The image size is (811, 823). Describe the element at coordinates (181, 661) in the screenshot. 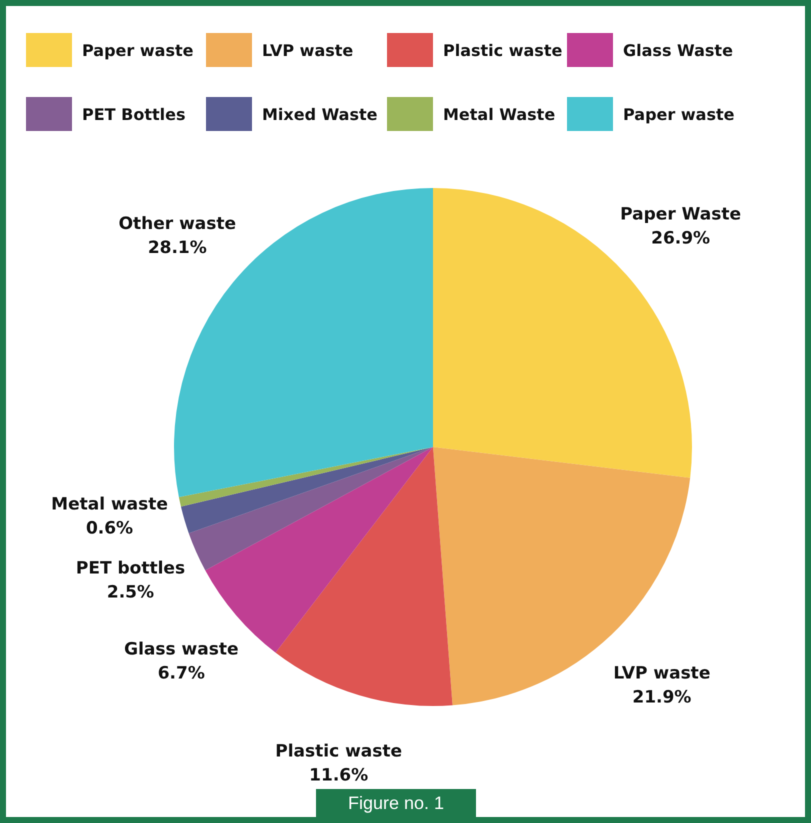

I see `data-label: Glass waste 6.7%` at that location.